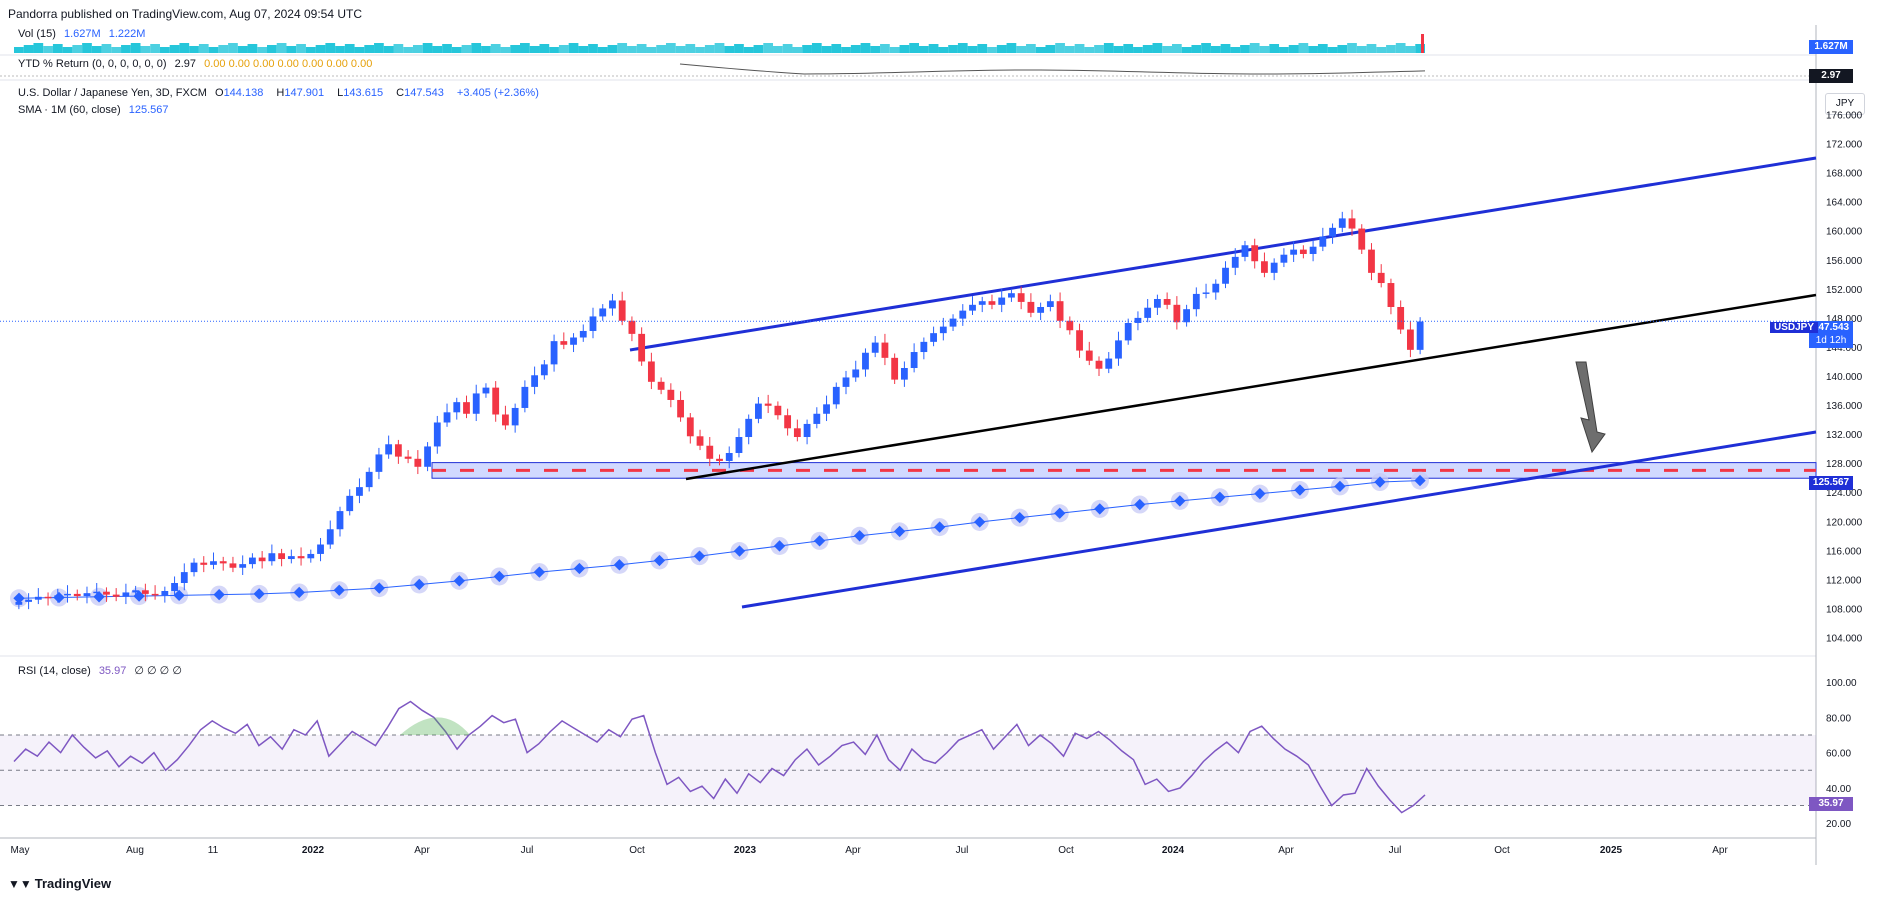 The height and width of the screenshot is (901, 1891). I want to click on price-tick-label: 132.000, so click(1844, 435).